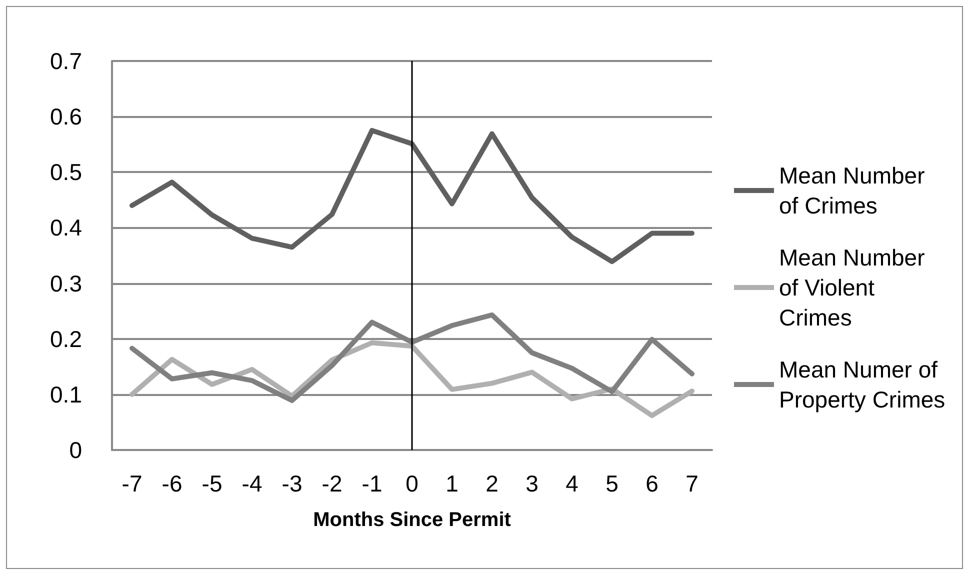 The width and height of the screenshot is (971, 577). What do you see at coordinates (252, 483) in the screenshot?
I see `x-tick-label: -4` at bounding box center [252, 483].